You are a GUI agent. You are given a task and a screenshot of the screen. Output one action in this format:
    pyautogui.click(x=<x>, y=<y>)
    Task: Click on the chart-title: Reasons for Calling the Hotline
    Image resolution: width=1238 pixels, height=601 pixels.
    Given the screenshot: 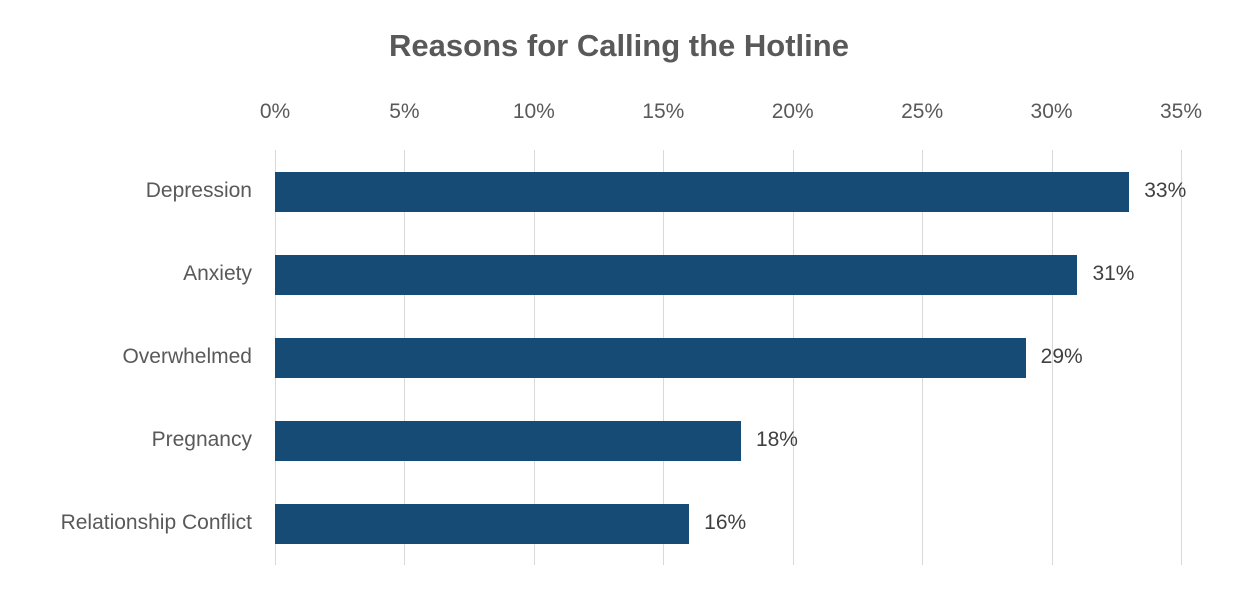 What is the action you would take?
    pyautogui.click(x=619, y=45)
    